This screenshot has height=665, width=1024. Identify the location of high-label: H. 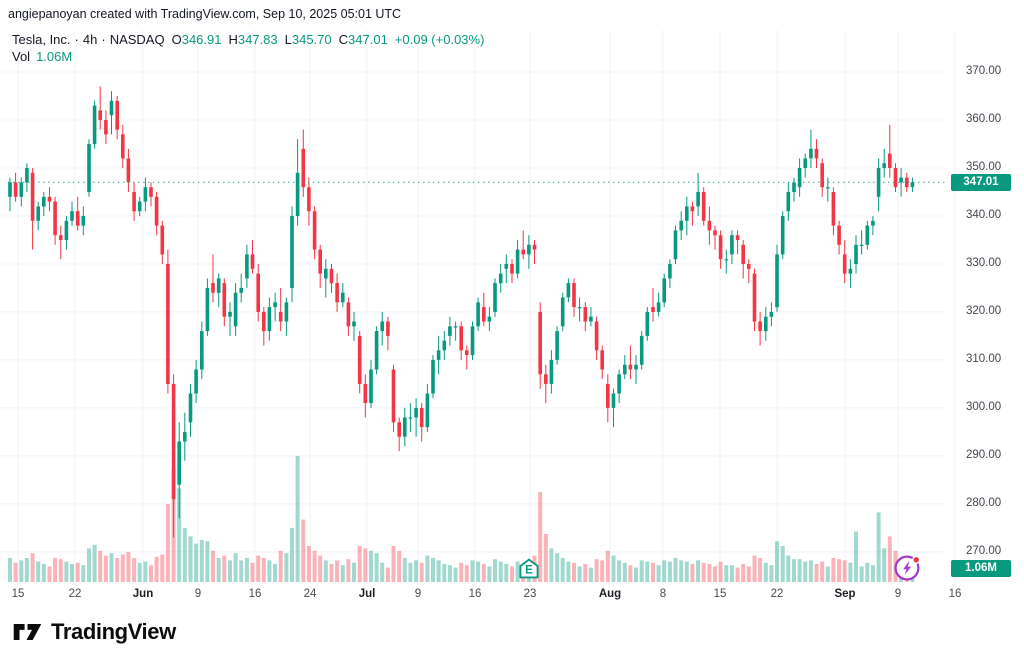
(233, 39).